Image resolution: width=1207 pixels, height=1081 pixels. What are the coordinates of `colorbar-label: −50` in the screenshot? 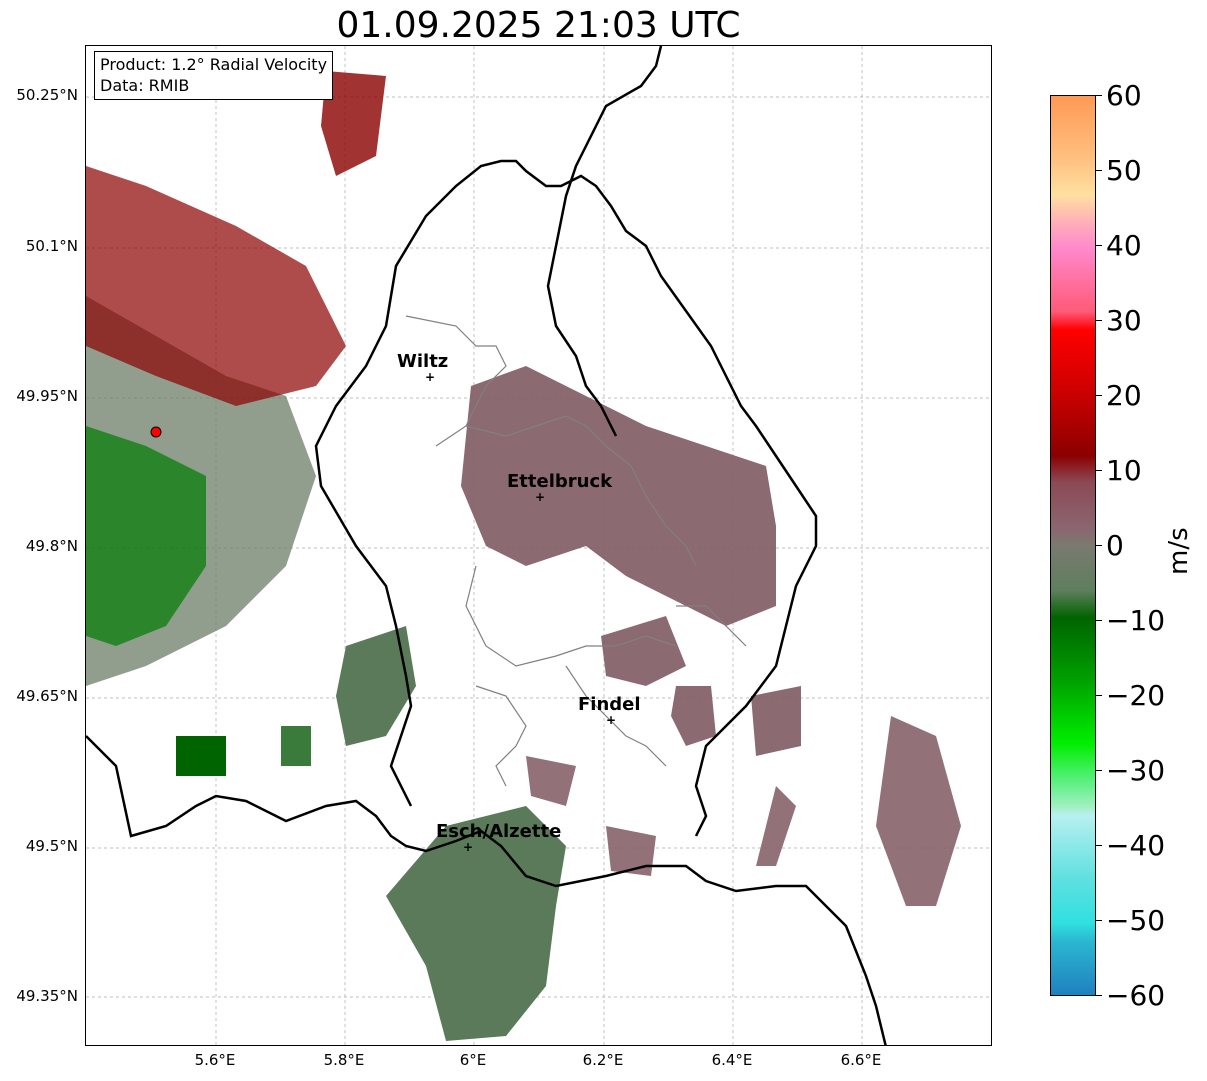 It's located at (1136, 920).